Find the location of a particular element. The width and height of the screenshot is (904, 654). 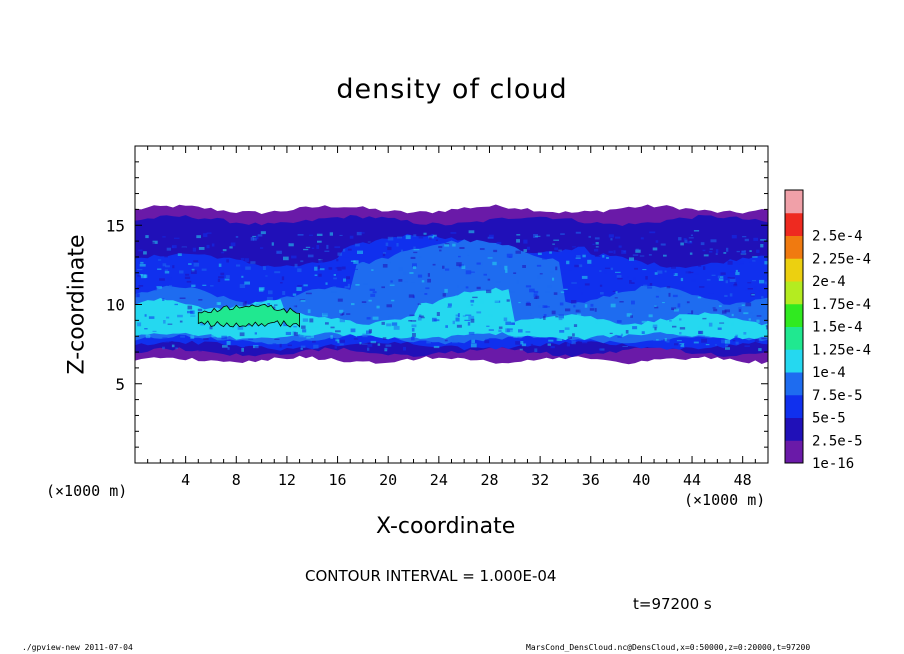

x-tick-label: 44 is located at coordinates (692, 480).